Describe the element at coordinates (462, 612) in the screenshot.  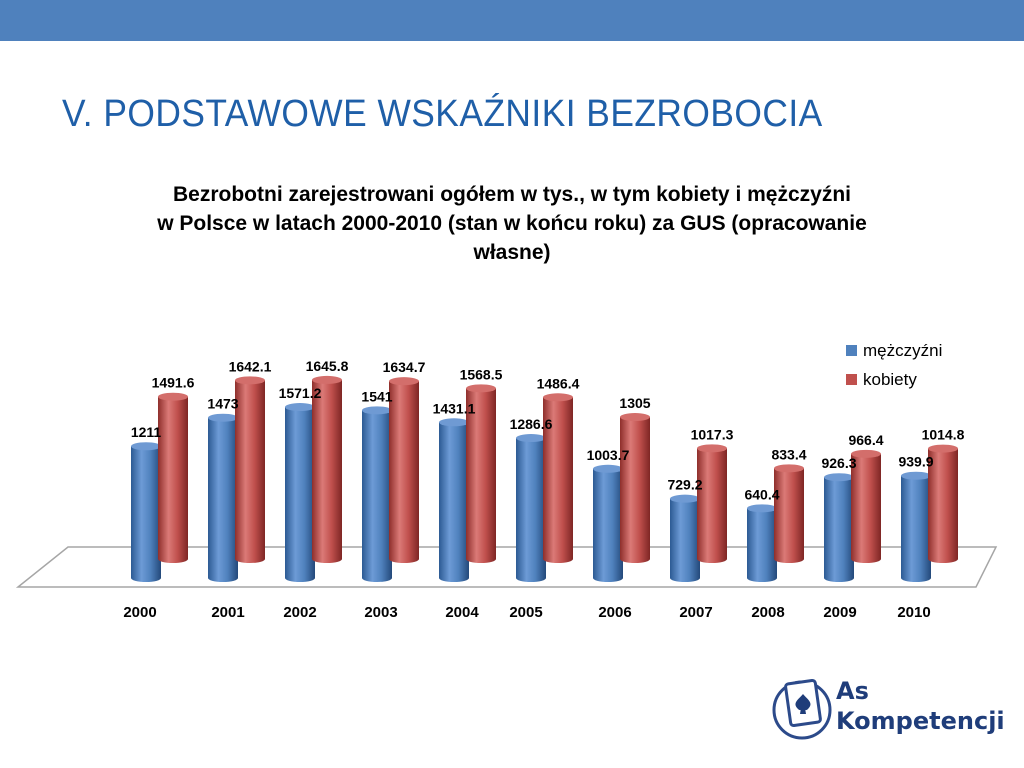
I see `x-tick-2004: 2004` at that location.